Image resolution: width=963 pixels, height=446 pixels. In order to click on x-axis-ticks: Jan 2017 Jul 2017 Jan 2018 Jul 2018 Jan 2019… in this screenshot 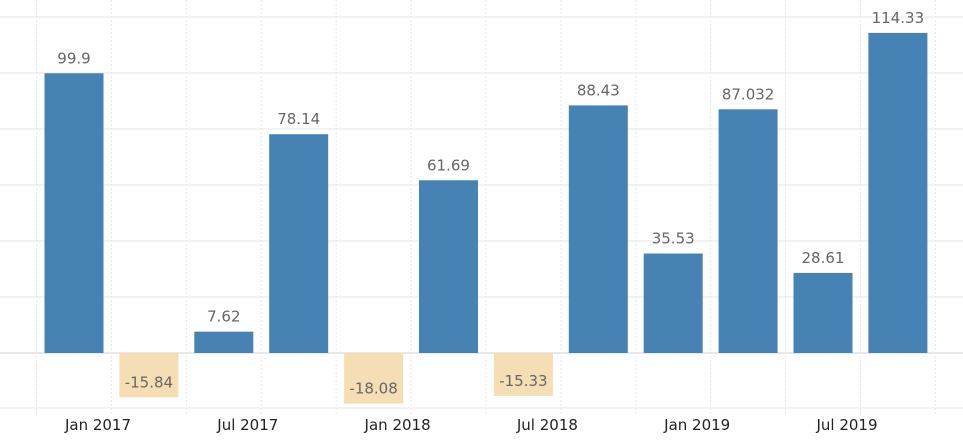, I will do `click(471, 425)`.